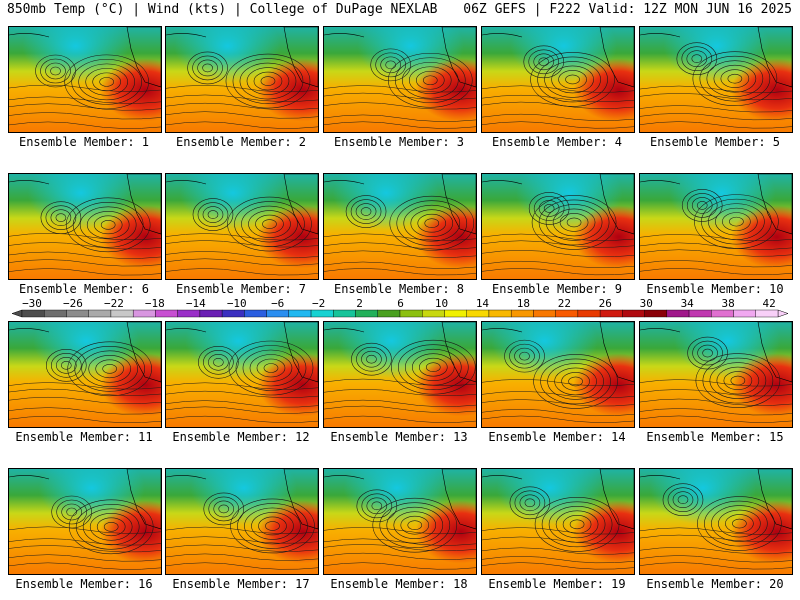 The image size is (800, 600). Describe the element at coordinates (715, 142) in the screenshot. I see `ensemble-member-label: Ensemble Member: 5` at that location.